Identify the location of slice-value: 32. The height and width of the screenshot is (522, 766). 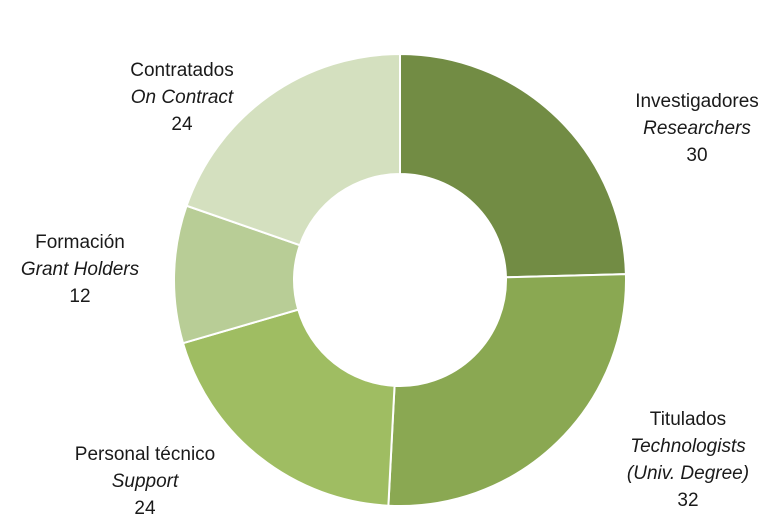
(688, 500).